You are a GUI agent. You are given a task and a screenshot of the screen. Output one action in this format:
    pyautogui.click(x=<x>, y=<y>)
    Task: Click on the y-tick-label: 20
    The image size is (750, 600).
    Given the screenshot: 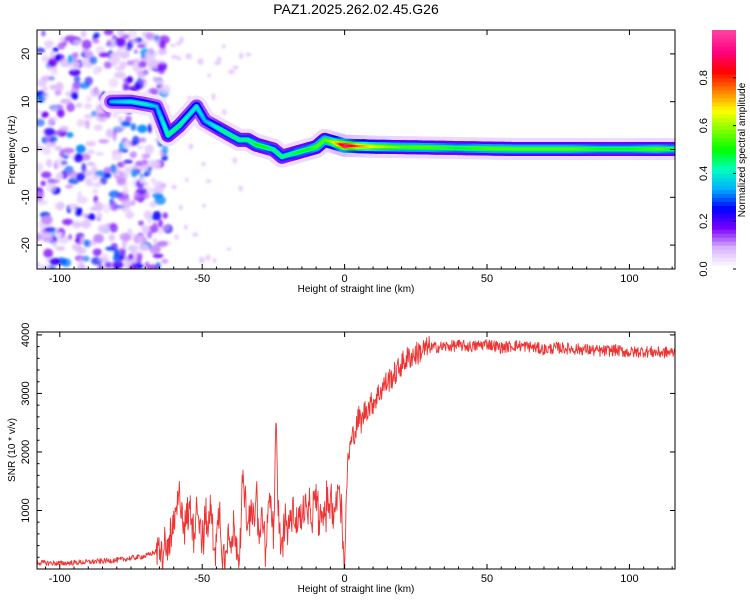 What is the action you would take?
    pyautogui.click(x=26, y=54)
    